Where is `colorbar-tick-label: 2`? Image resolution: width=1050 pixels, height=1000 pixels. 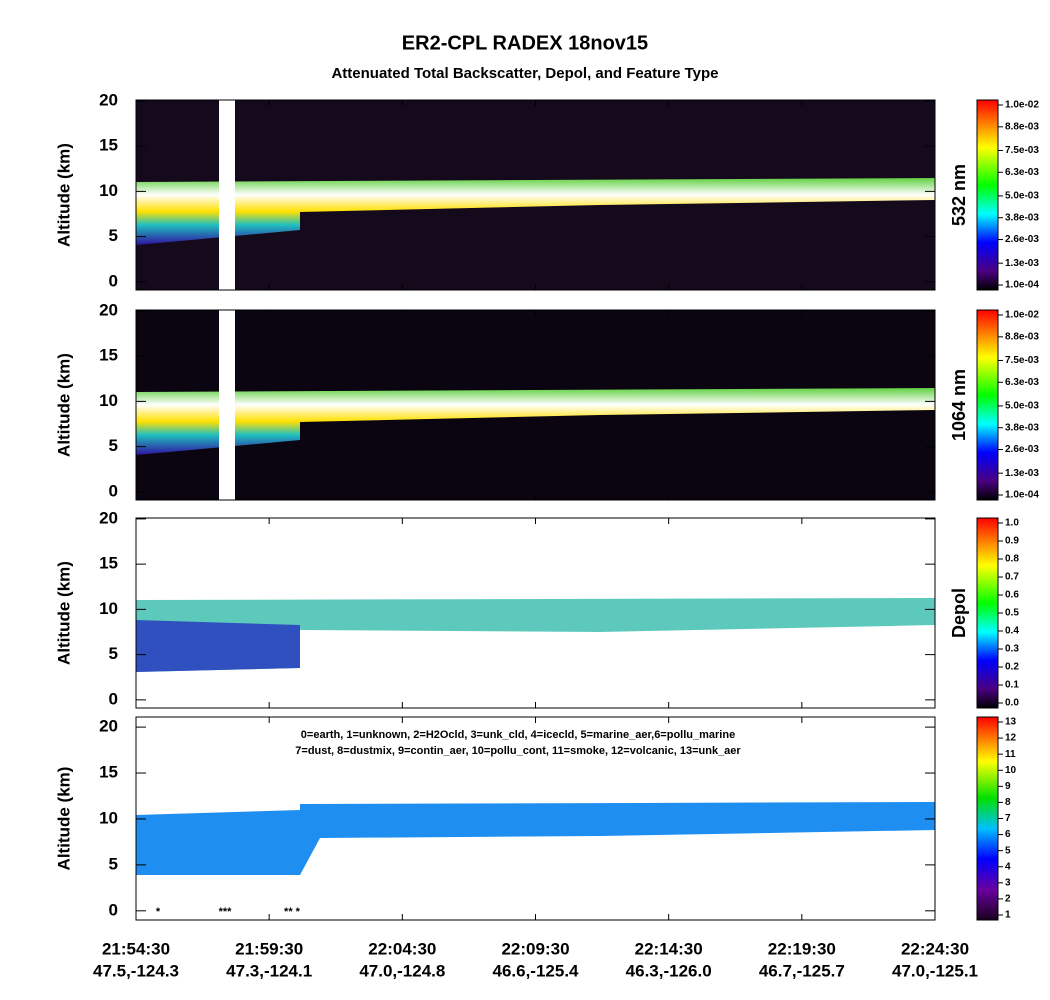 colorbar-tick-label: 2 is located at coordinates (1008, 899).